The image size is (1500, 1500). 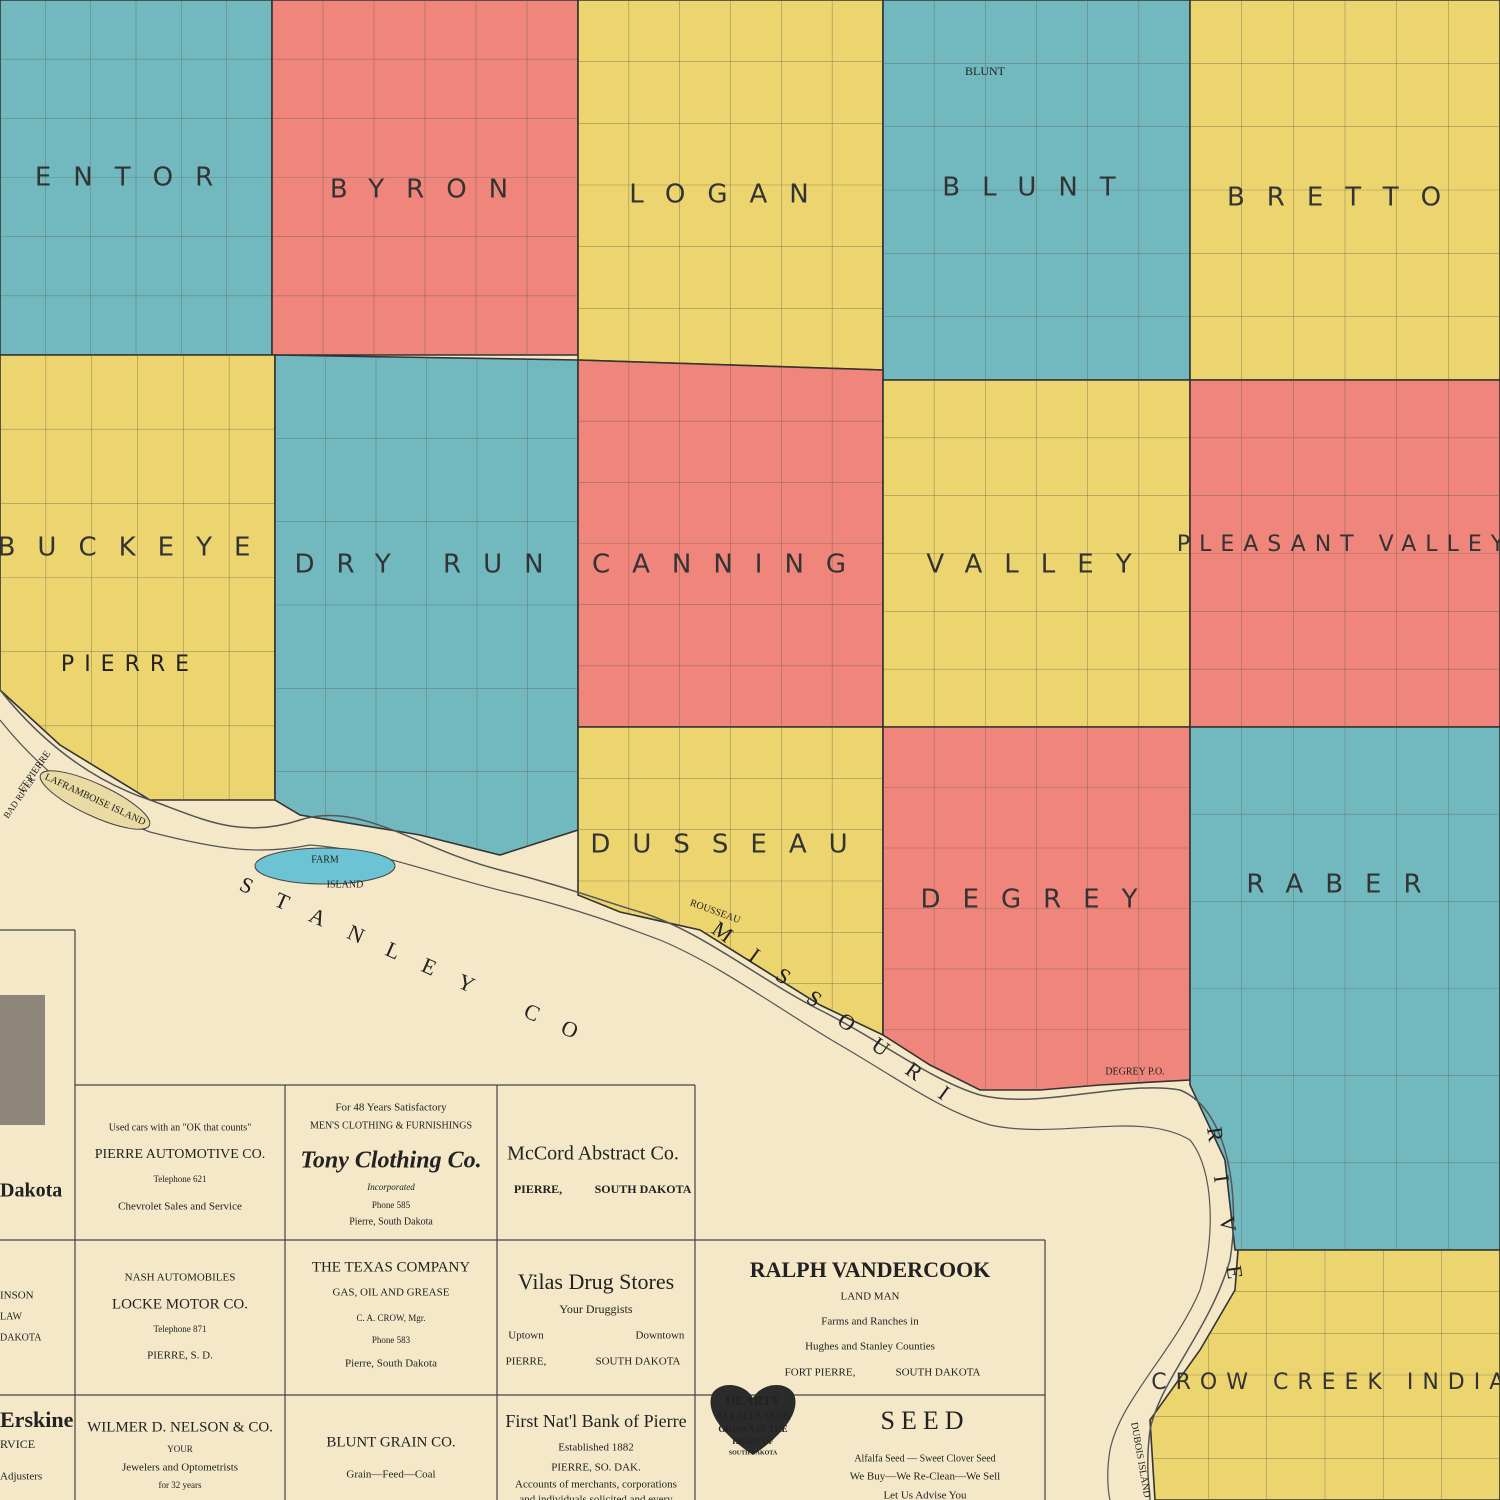 I want to click on ad-text: for 32 years, so click(x=180, y=1485).